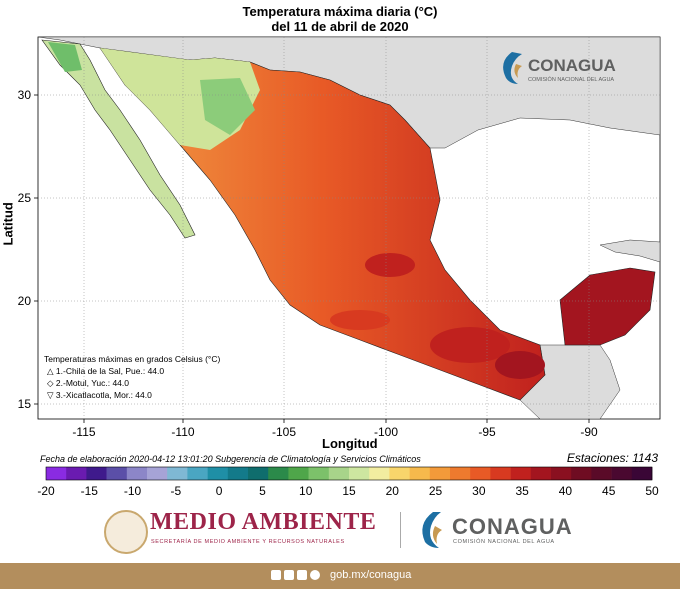 The image size is (680, 589). What do you see at coordinates (284, 432) in the screenshot?
I see `x-tick-label: -105` at bounding box center [284, 432].